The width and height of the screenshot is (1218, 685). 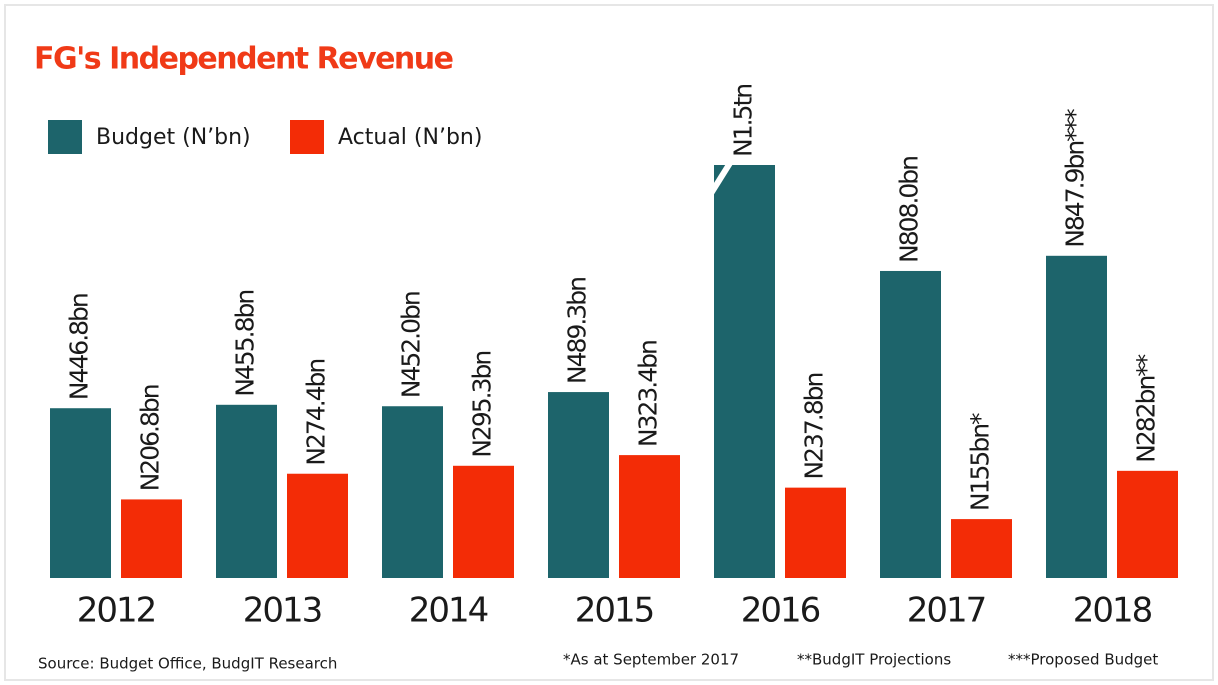 I want to click on footnote: *As at September 2017, so click(x=651, y=660).